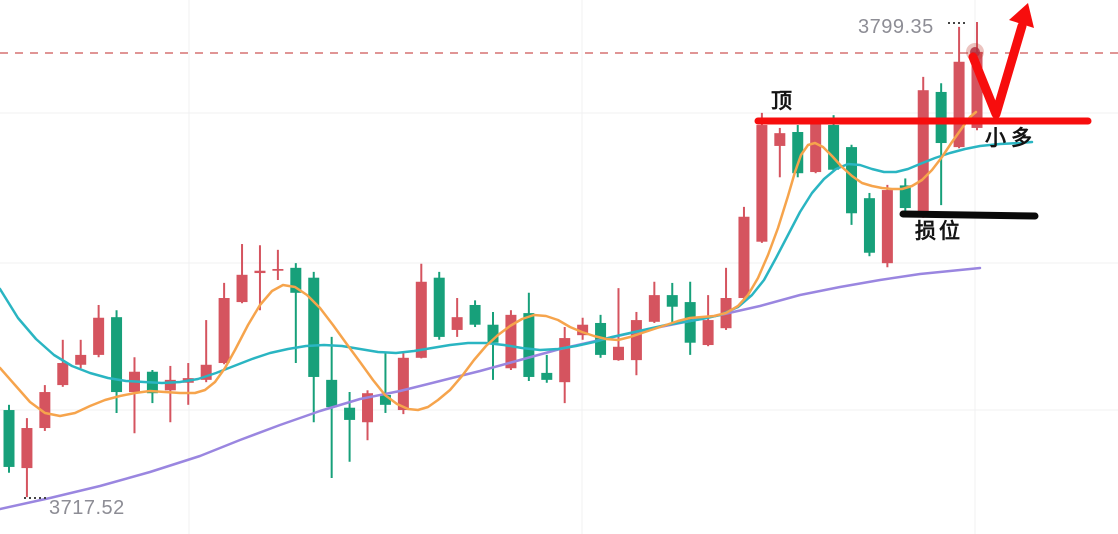 The image size is (1118, 534). I want to click on top-resistance-annotation-text: 顶, so click(781, 101).